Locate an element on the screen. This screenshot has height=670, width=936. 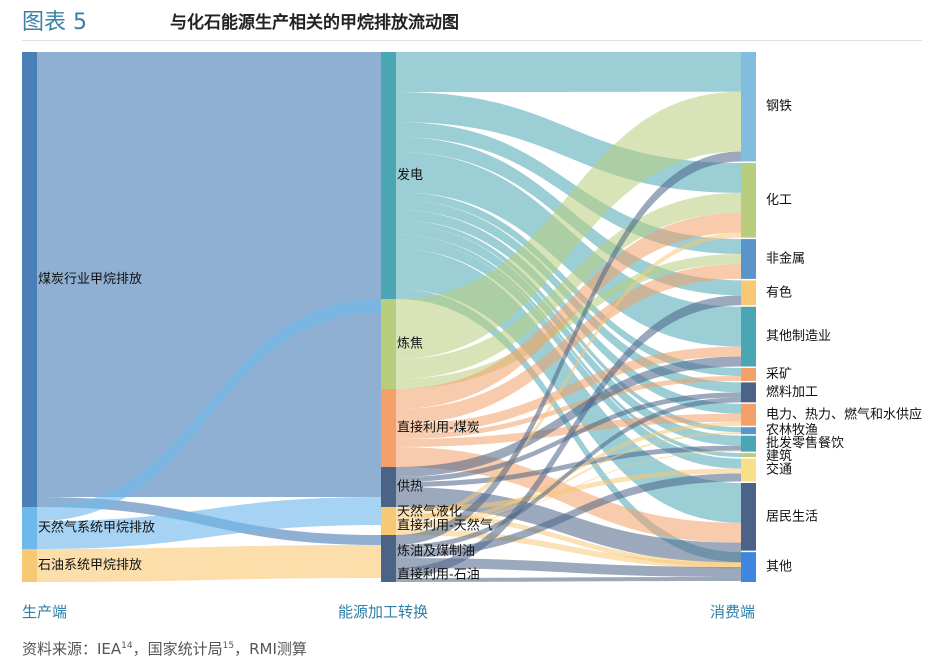
label-doil: 直接利用-石油 is located at coordinates (438, 575).